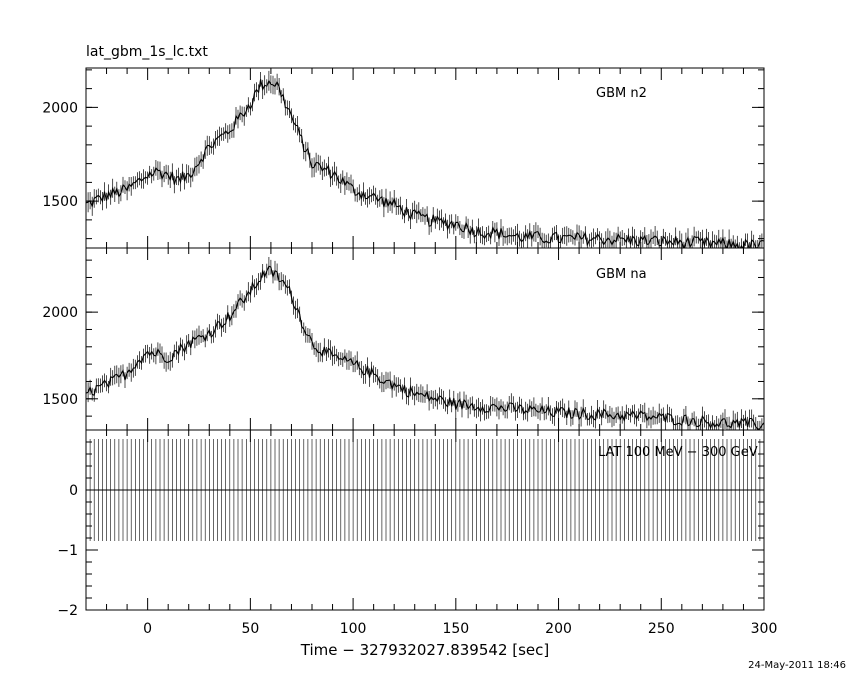  Describe the element at coordinates (621, 274) in the screenshot. I see `panel-label: GBM na` at that location.